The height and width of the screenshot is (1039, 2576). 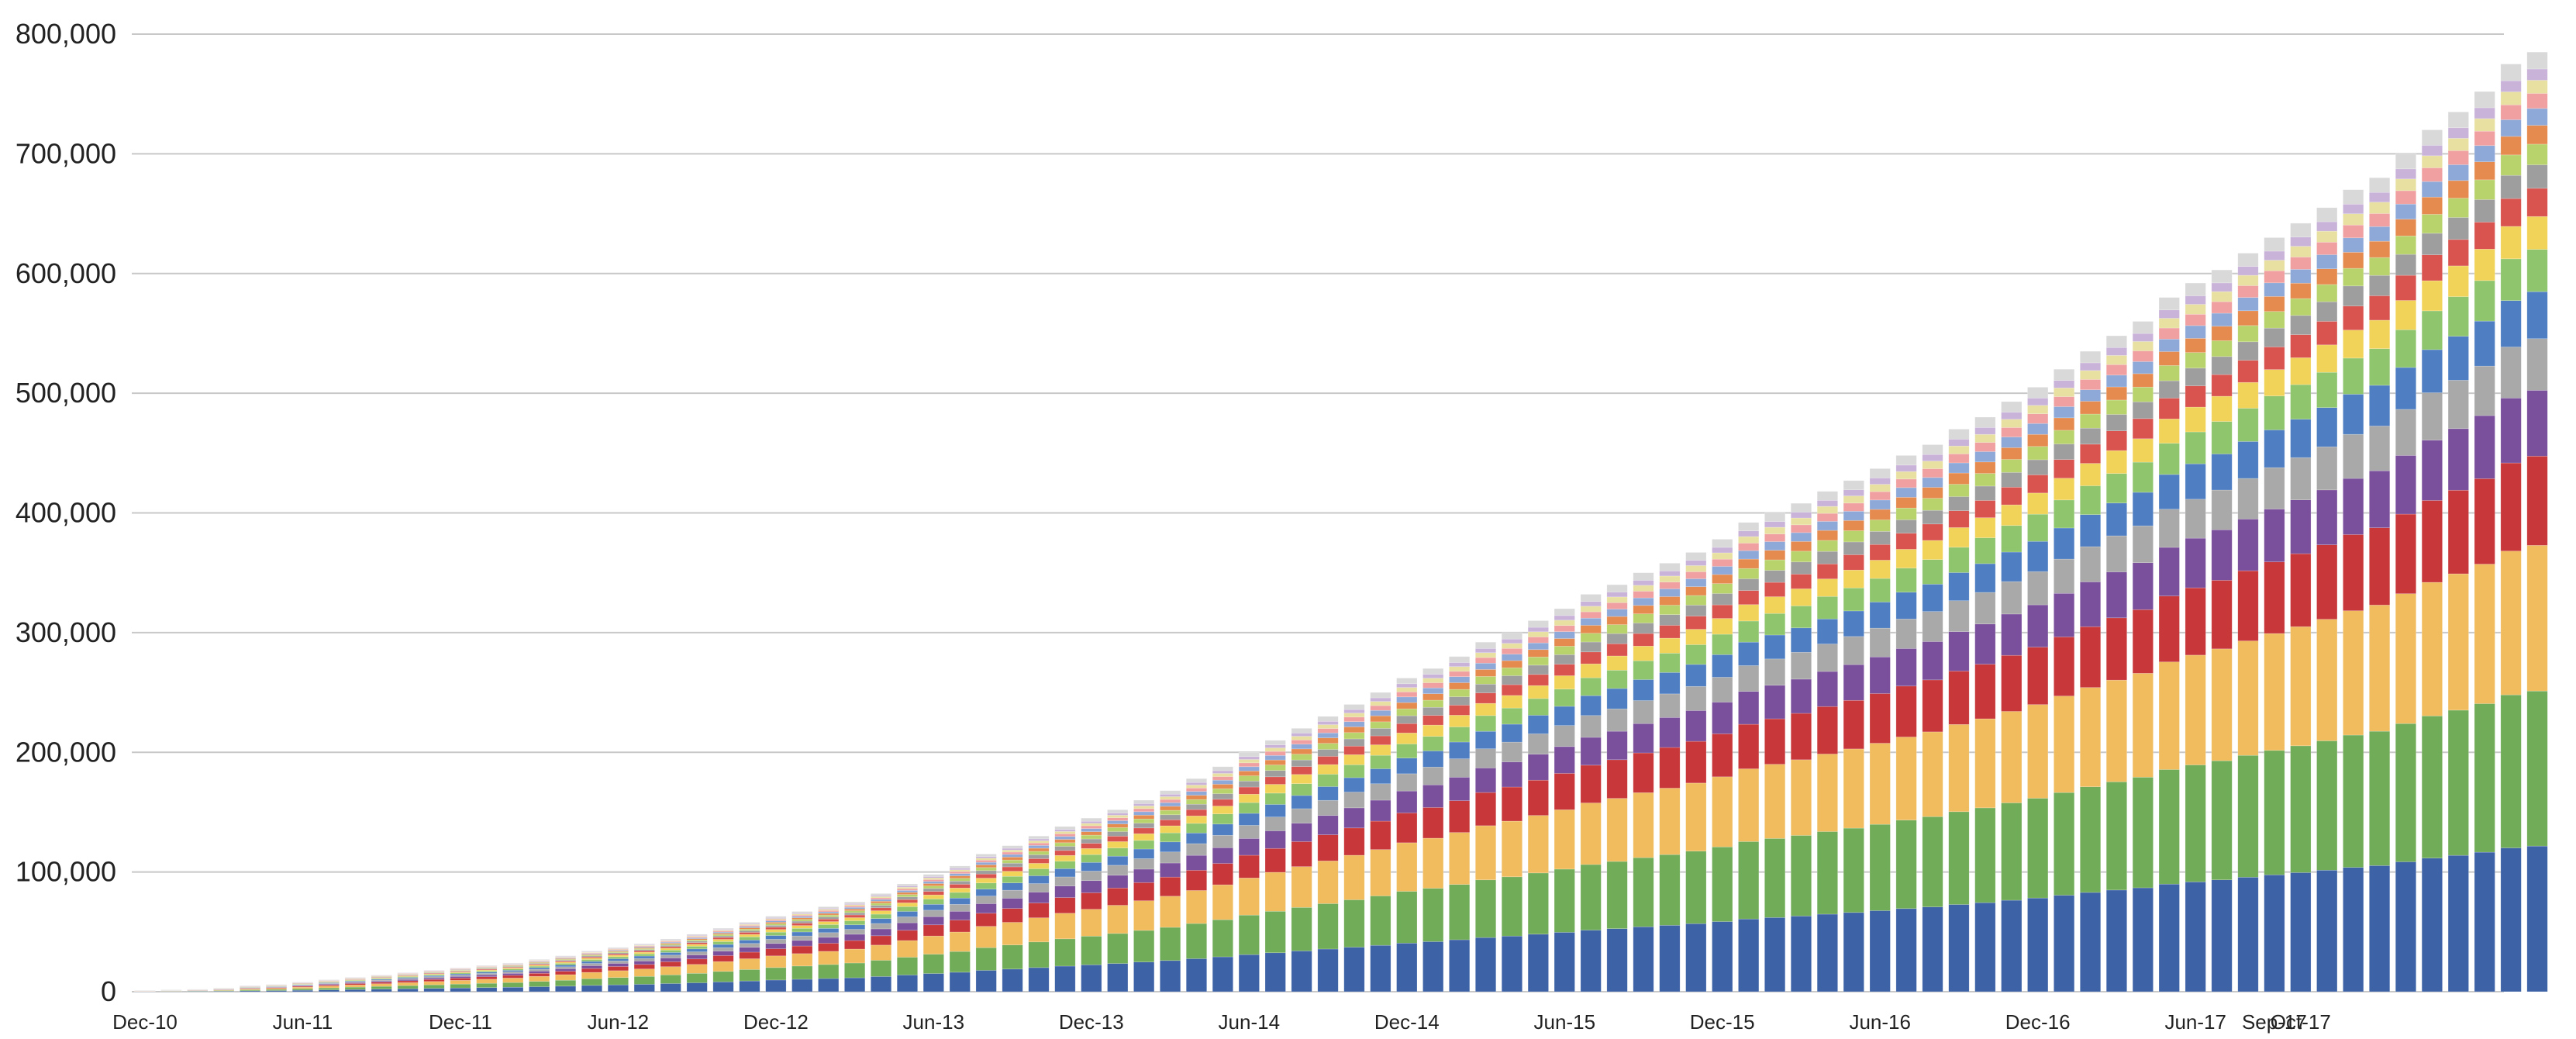 I want to click on x-tick-label: Sep-17, so click(x=2274, y=1022).